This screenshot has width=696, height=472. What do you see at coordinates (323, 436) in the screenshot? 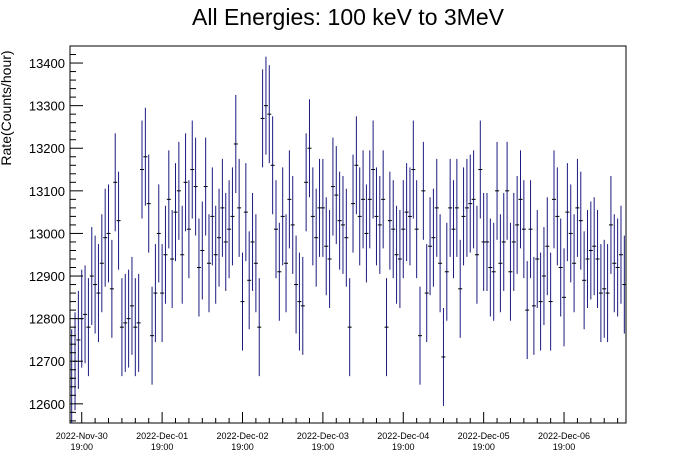
I see `x-tick-date-label: 2022-Dec-03` at bounding box center [323, 436].